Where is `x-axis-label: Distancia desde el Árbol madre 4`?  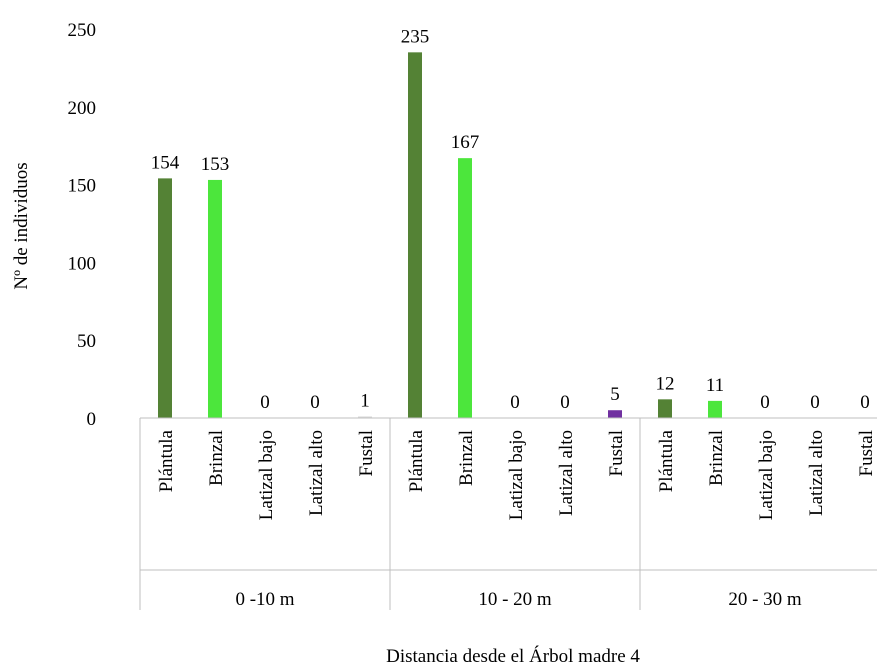
x-axis-label: Distancia desde el Árbol madre 4 is located at coordinates (513, 656).